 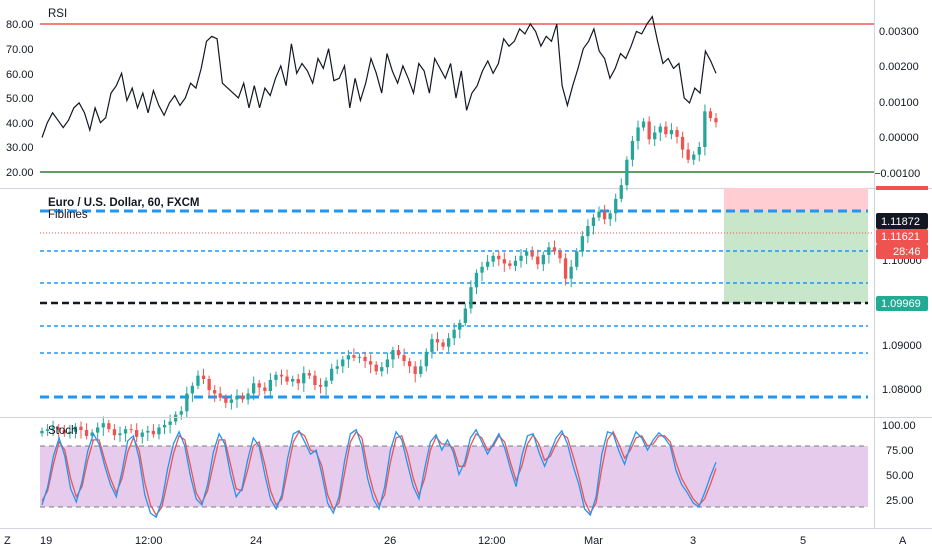 What do you see at coordinates (123, 203) in the screenshot?
I see `symbol-title: Euro / U.S. Dollar, 60, FXCM` at bounding box center [123, 203].